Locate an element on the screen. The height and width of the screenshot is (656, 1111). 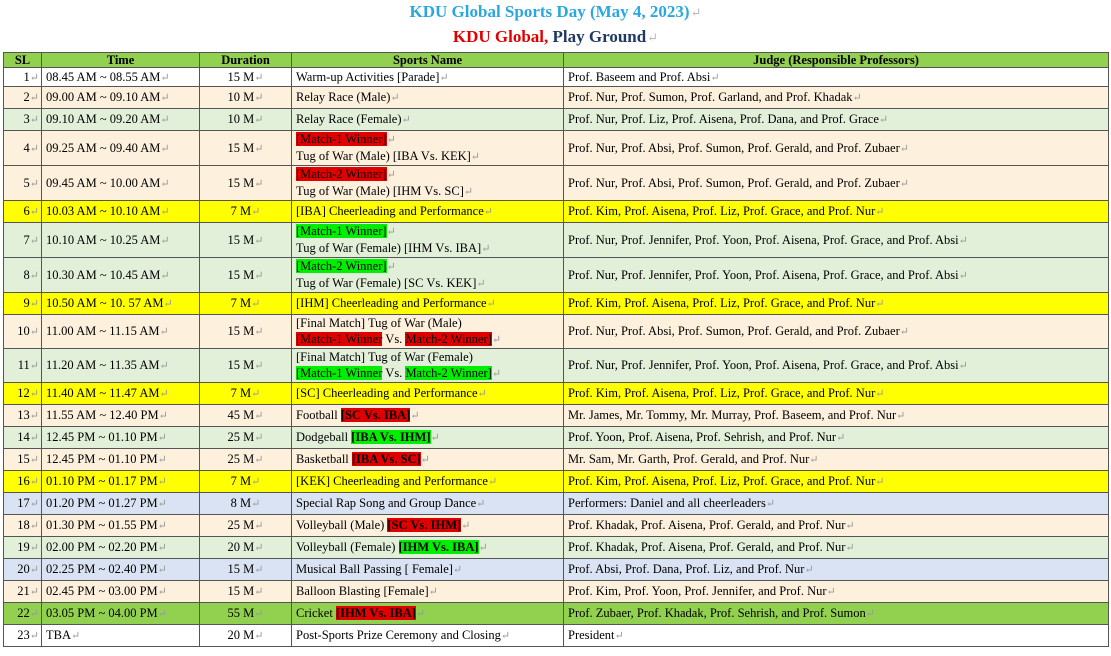
time-value: 10.10 AM ~ 10.25 AM is located at coordinates (103, 239).